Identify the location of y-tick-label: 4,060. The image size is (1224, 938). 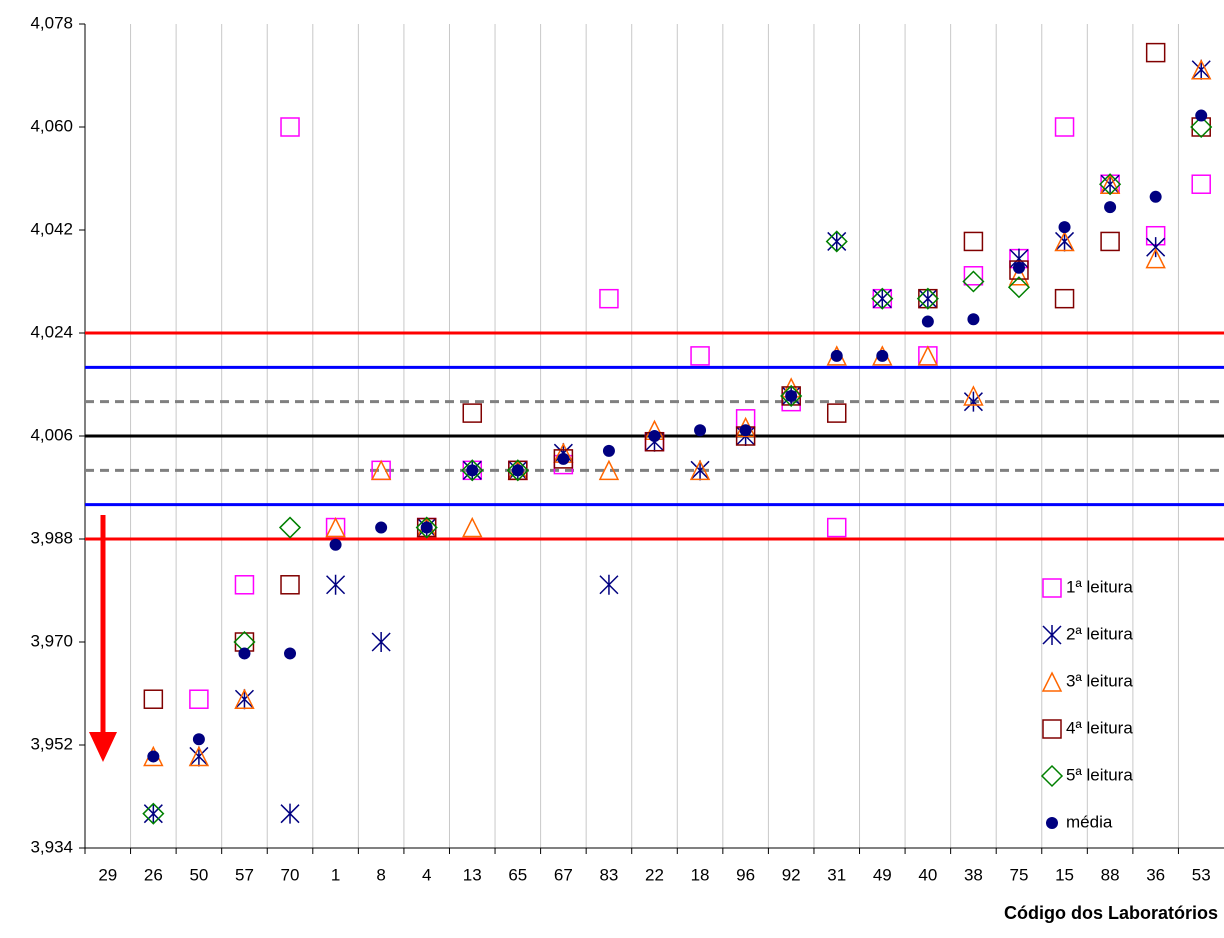
(51, 125).